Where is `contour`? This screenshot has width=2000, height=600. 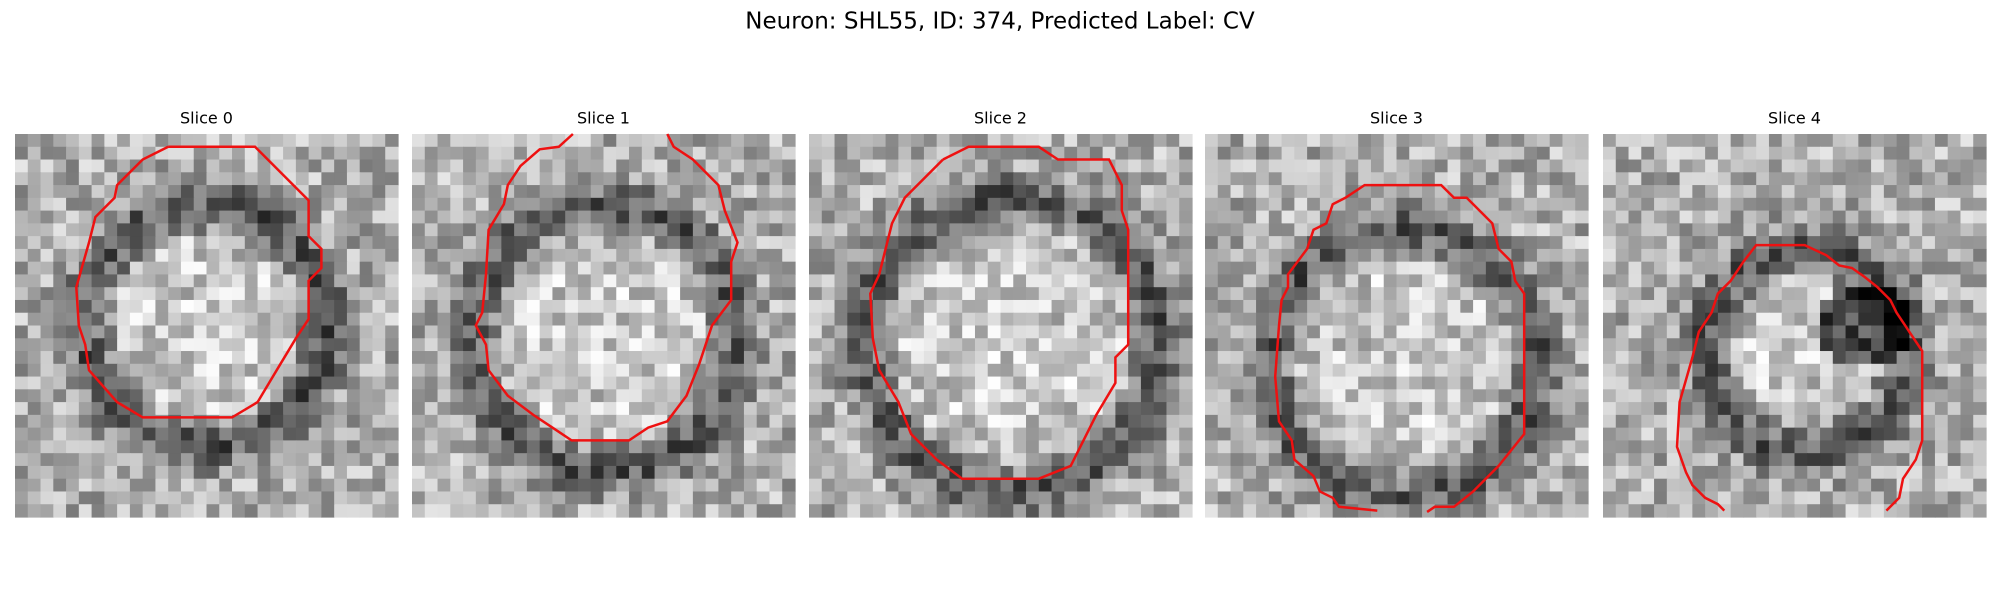 contour is located at coordinates (1799, 377).